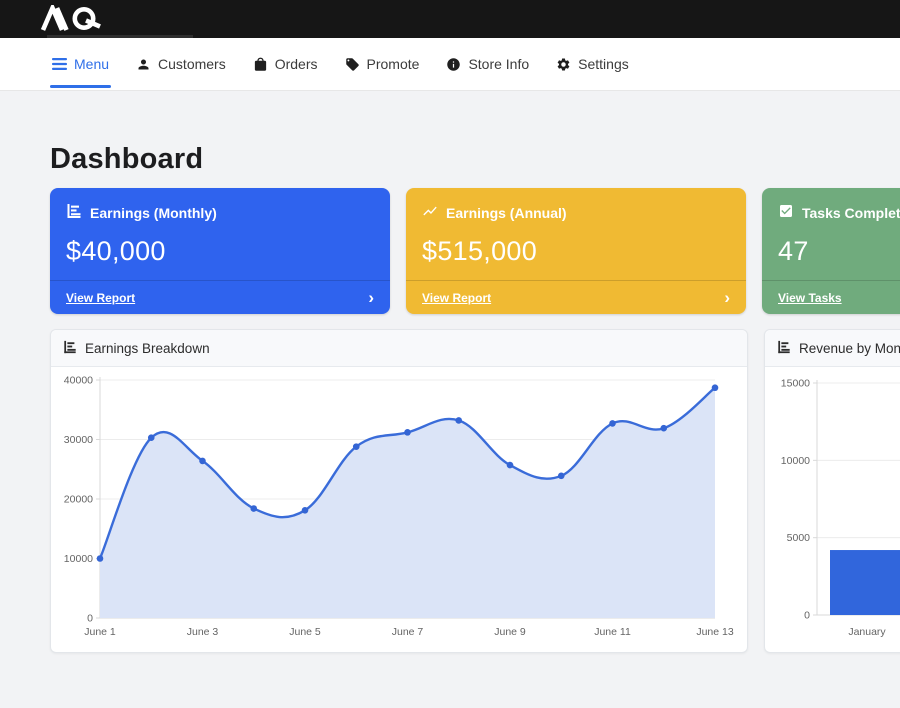 The image size is (900, 708). Describe the element at coordinates (453, 64) in the screenshot. I see `info-icon` at that location.